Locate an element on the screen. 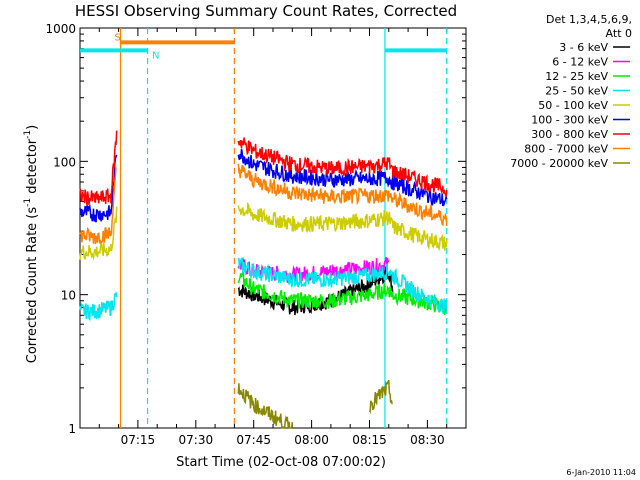 This screenshot has width=640, height=480. y-axis-label-mid: detector is located at coordinates (32, 168).